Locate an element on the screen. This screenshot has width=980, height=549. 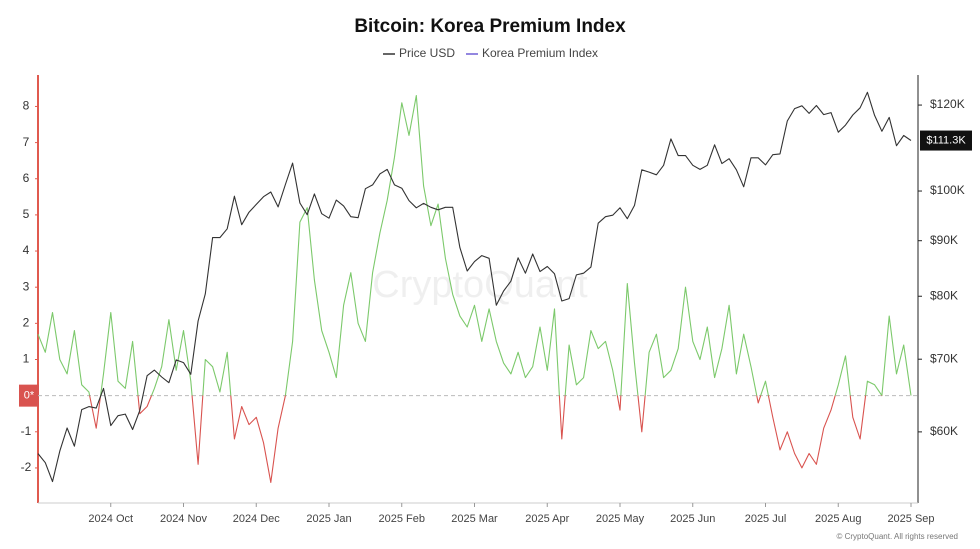
x-tick-label: 2025 Aug is located at coordinates (838, 519).